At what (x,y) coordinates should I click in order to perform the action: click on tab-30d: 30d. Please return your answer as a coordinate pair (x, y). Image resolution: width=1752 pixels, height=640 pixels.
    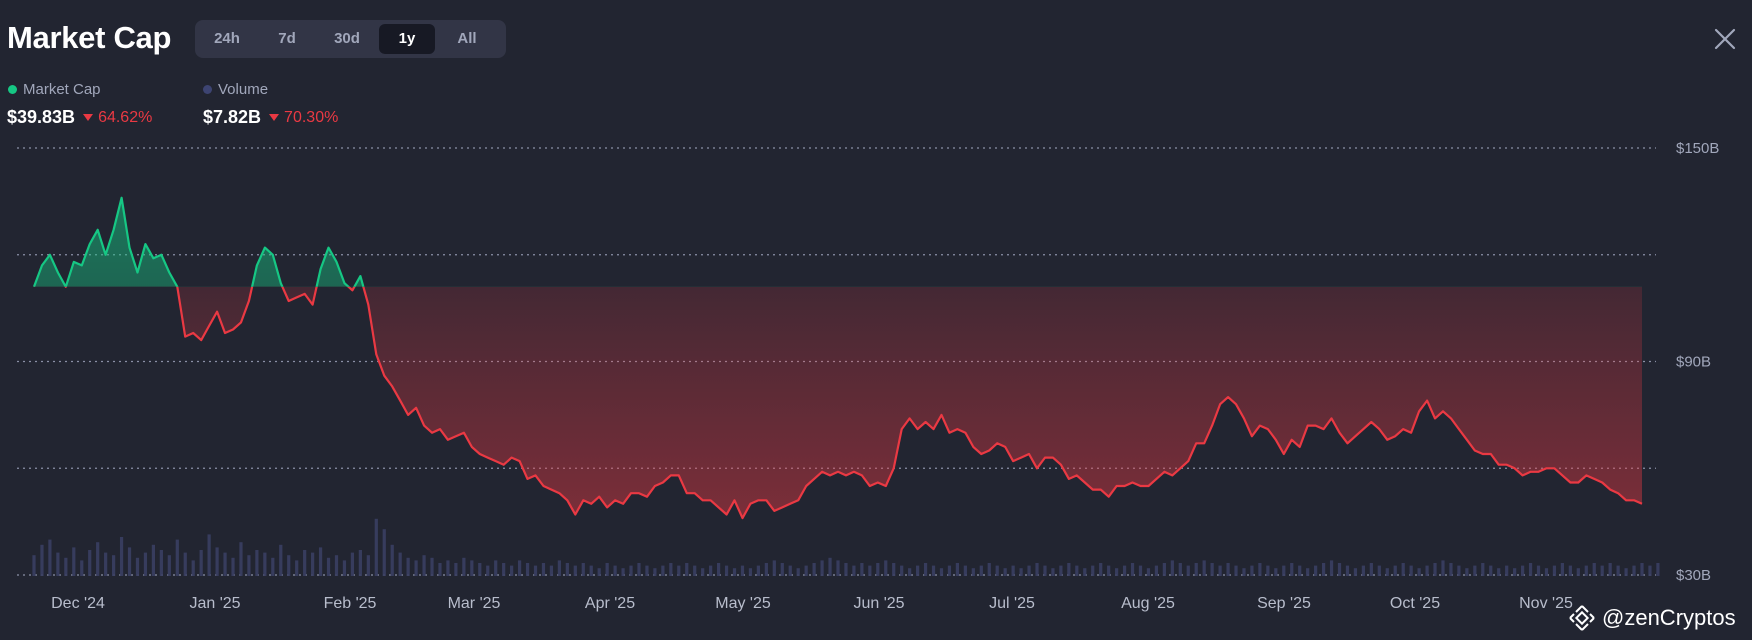
    Looking at the image, I should click on (347, 38).